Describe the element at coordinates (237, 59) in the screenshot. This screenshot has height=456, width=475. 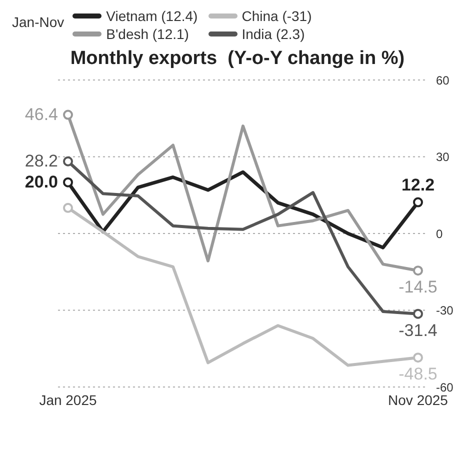
I see `chart-title: Monthly exports (Y-o-Y change in %)` at that location.